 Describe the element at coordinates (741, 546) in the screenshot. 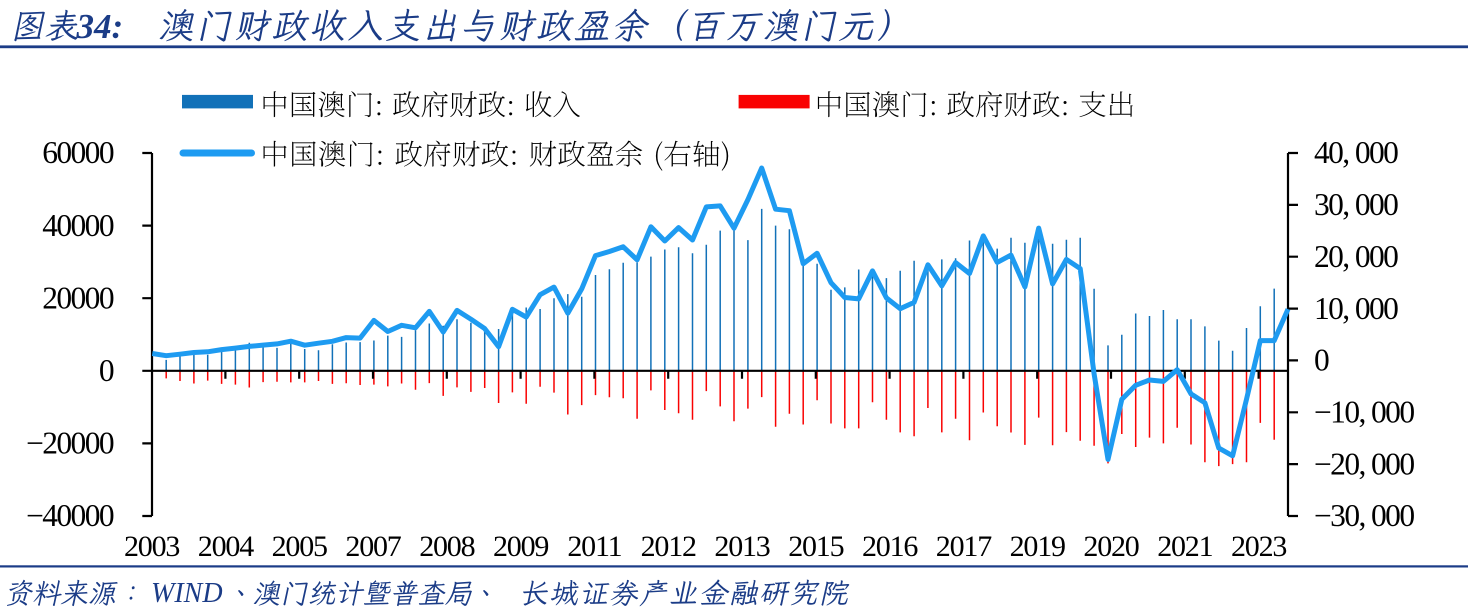

I see `svg-text: 2013` at that location.